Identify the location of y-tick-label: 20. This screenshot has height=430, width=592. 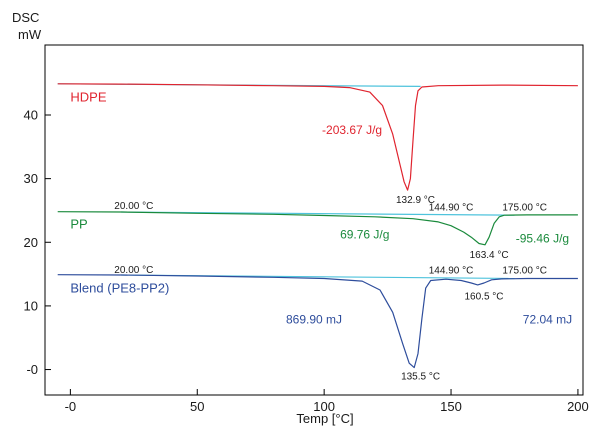
(31, 242).